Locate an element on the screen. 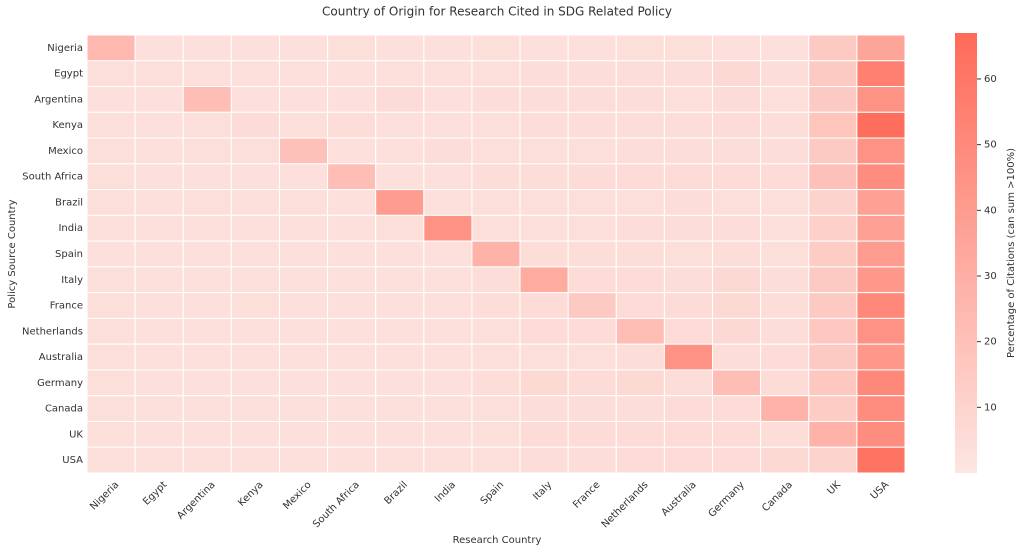 This screenshot has width=1024, height=553. colorbar-title: Percentage of Citations (can sum >100%) is located at coordinates (1011, 253).